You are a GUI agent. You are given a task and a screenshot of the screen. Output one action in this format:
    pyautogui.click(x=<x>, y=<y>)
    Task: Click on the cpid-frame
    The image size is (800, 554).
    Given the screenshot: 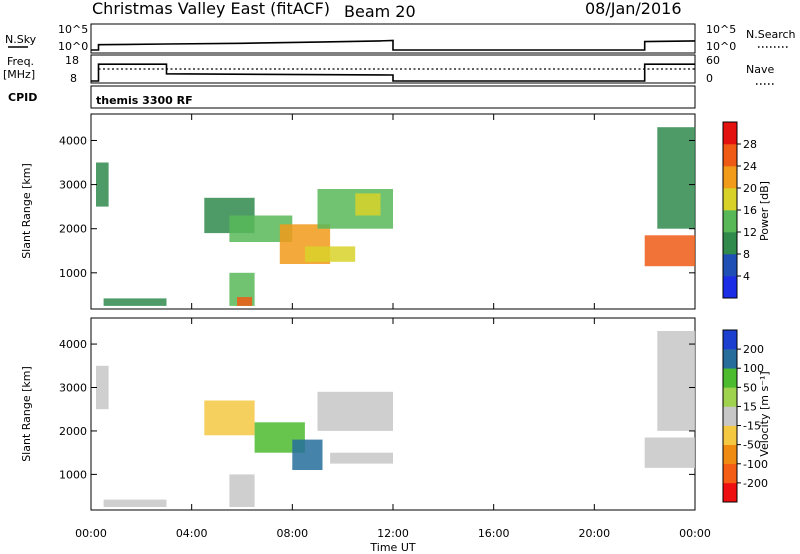 What is the action you would take?
    pyautogui.click(x=393, y=97)
    